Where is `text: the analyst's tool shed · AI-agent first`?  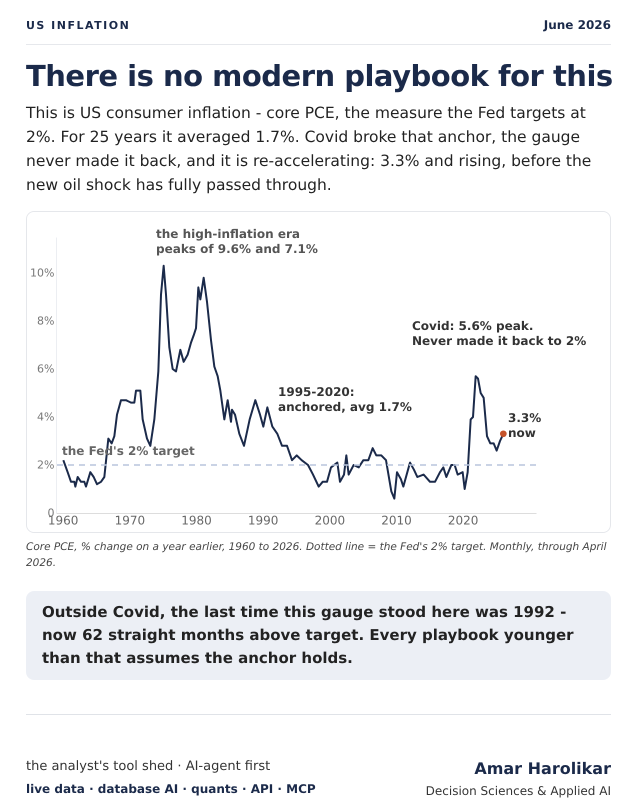
text: the analyst's tool shed · AI-agent first is located at coordinates (149, 766).